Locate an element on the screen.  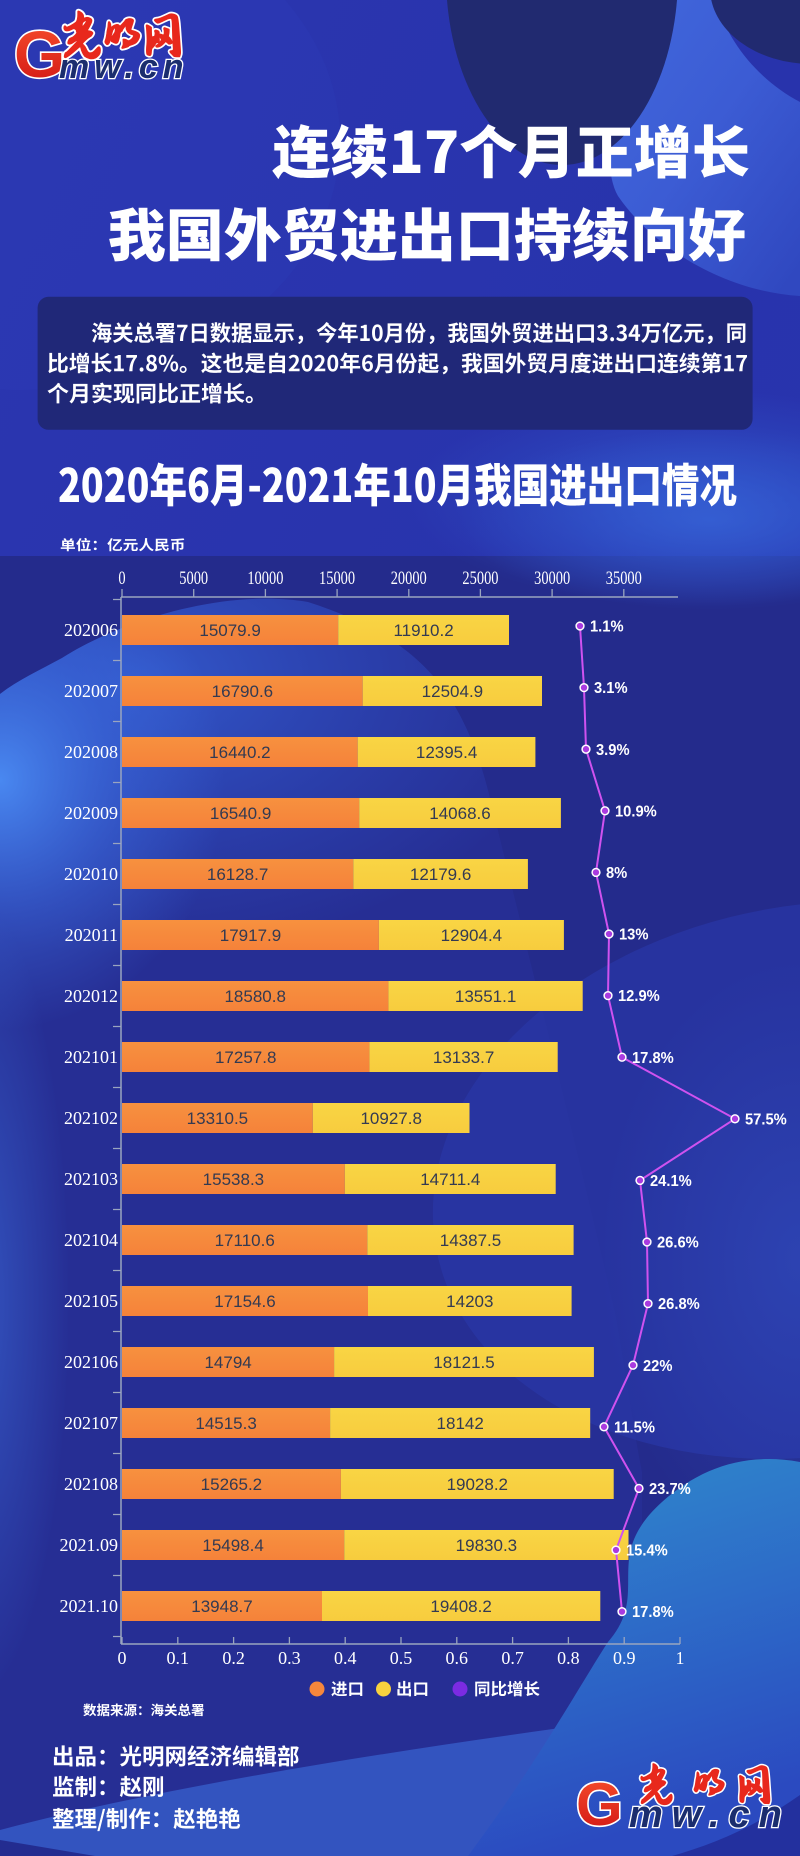
svg-text: 16540.9 is located at coordinates (240, 813).